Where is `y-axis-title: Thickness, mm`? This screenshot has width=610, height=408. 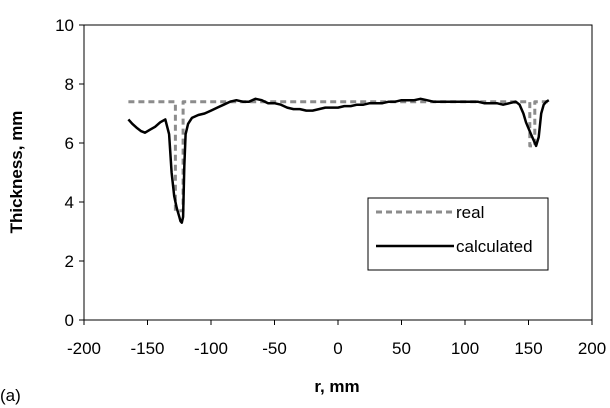
y-axis-title: Thickness, mm is located at coordinates (16, 172).